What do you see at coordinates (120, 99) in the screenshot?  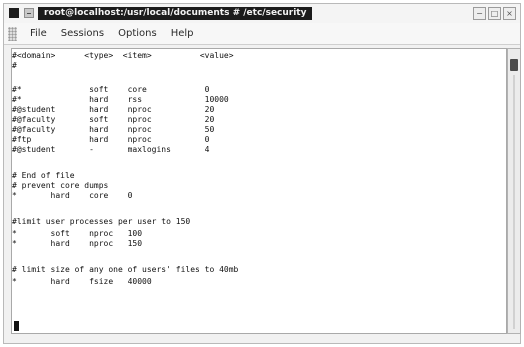 I see `terminal-line: #* hard rss 10000` at bounding box center [120, 99].